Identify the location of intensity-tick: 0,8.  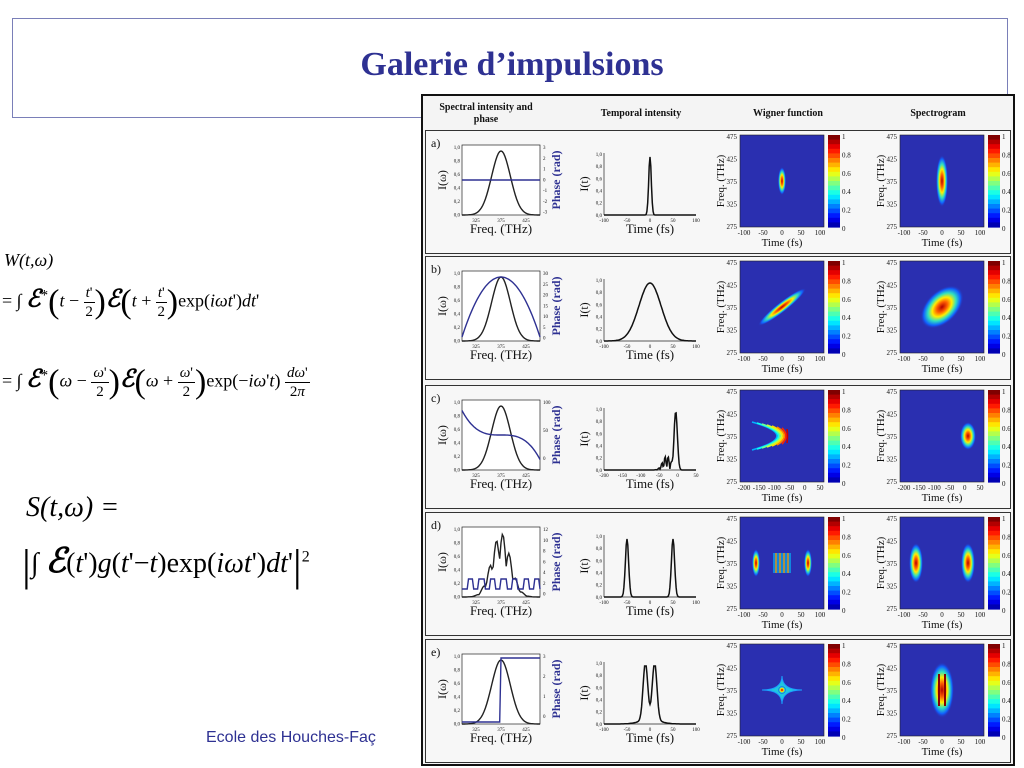
(457, 543).